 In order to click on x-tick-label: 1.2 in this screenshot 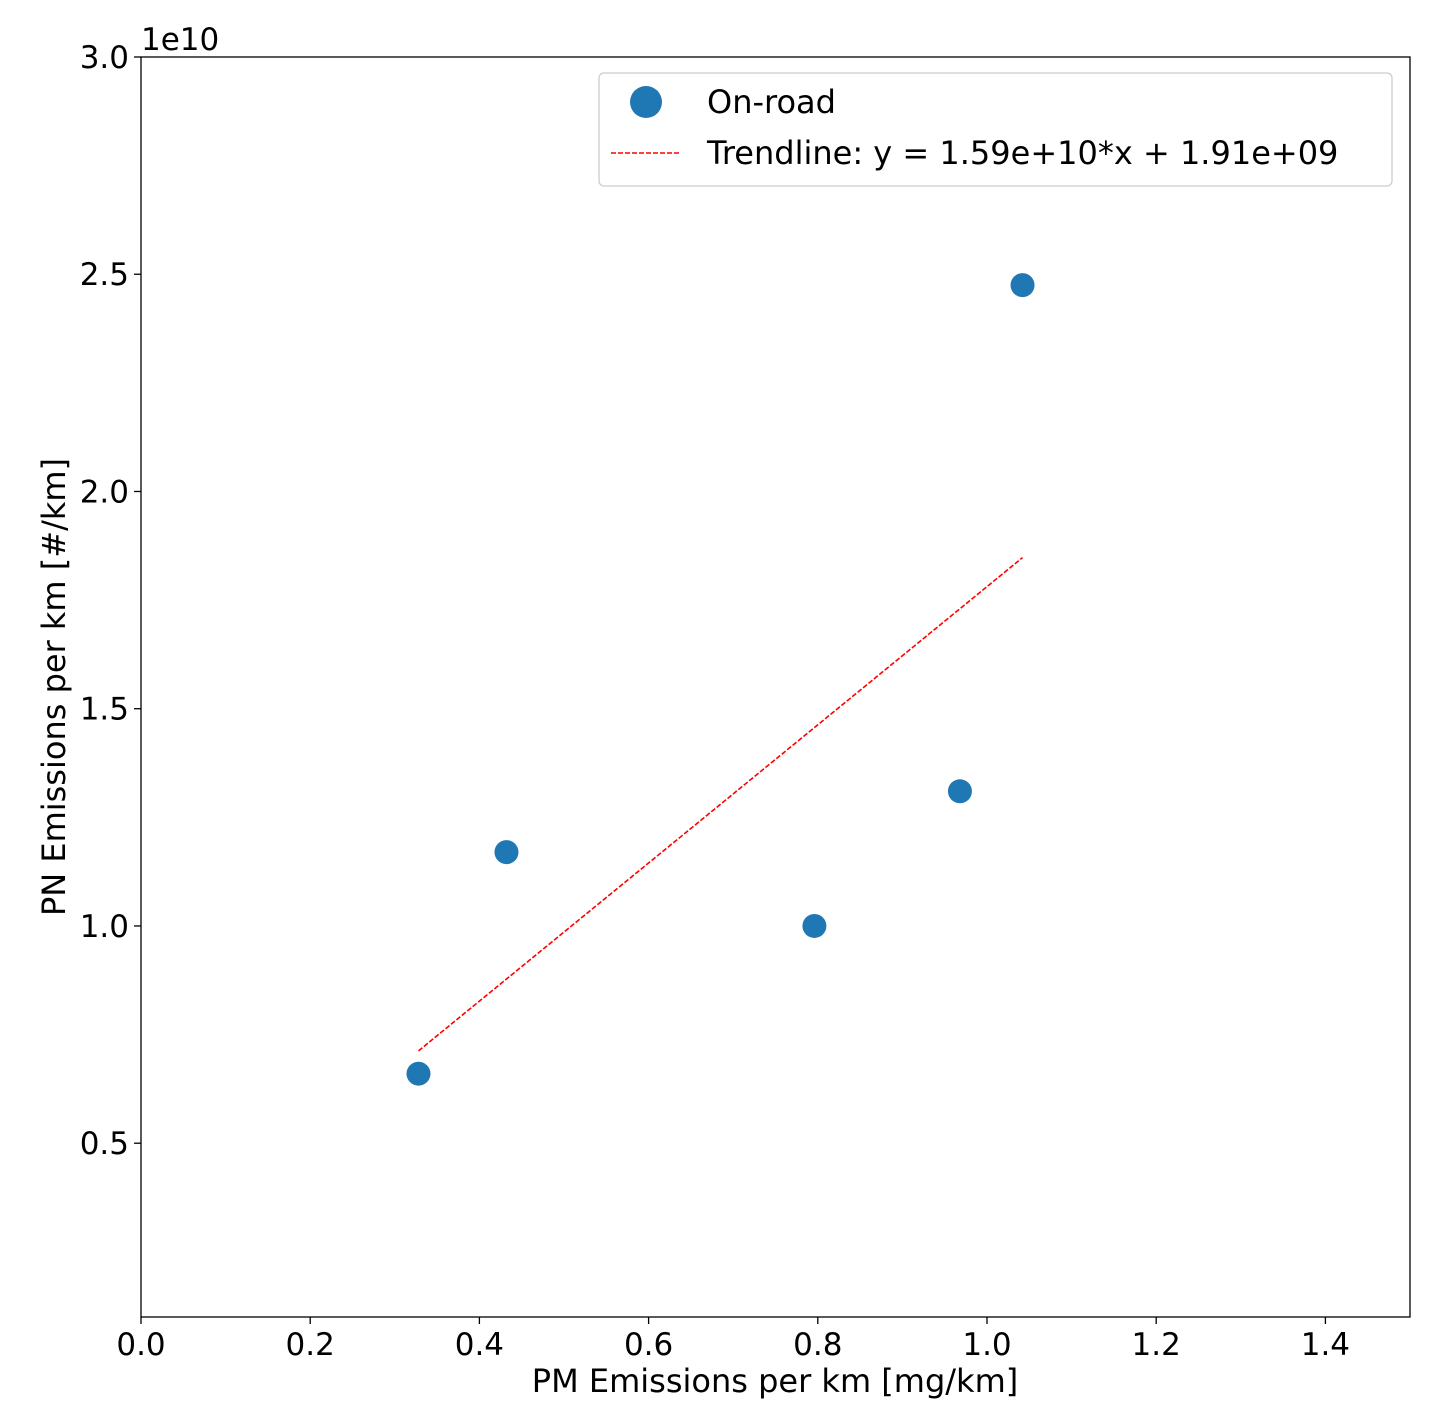, I will do `click(1156, 1345)`.